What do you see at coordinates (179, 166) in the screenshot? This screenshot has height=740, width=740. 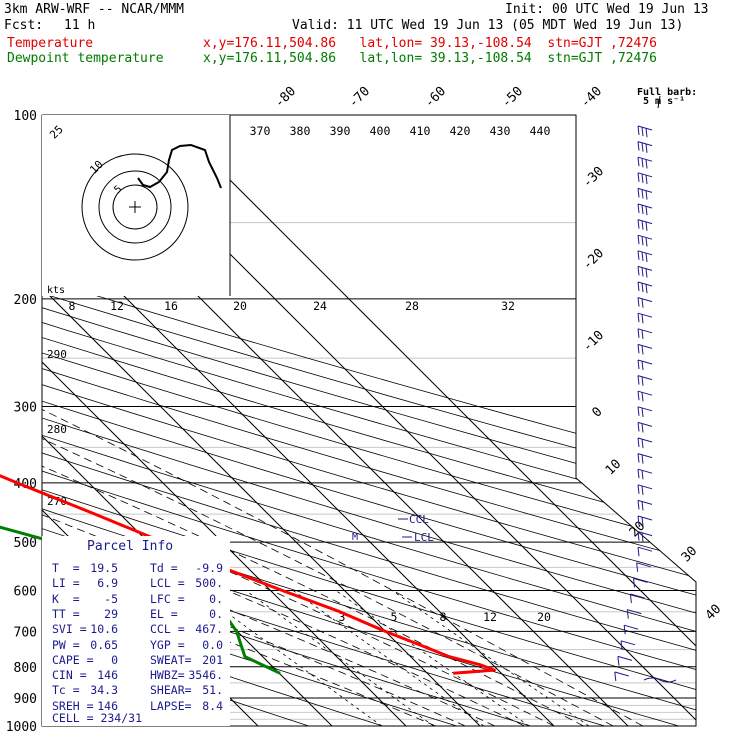 I see `hodograph-trace` at bounding box center [179, 166].